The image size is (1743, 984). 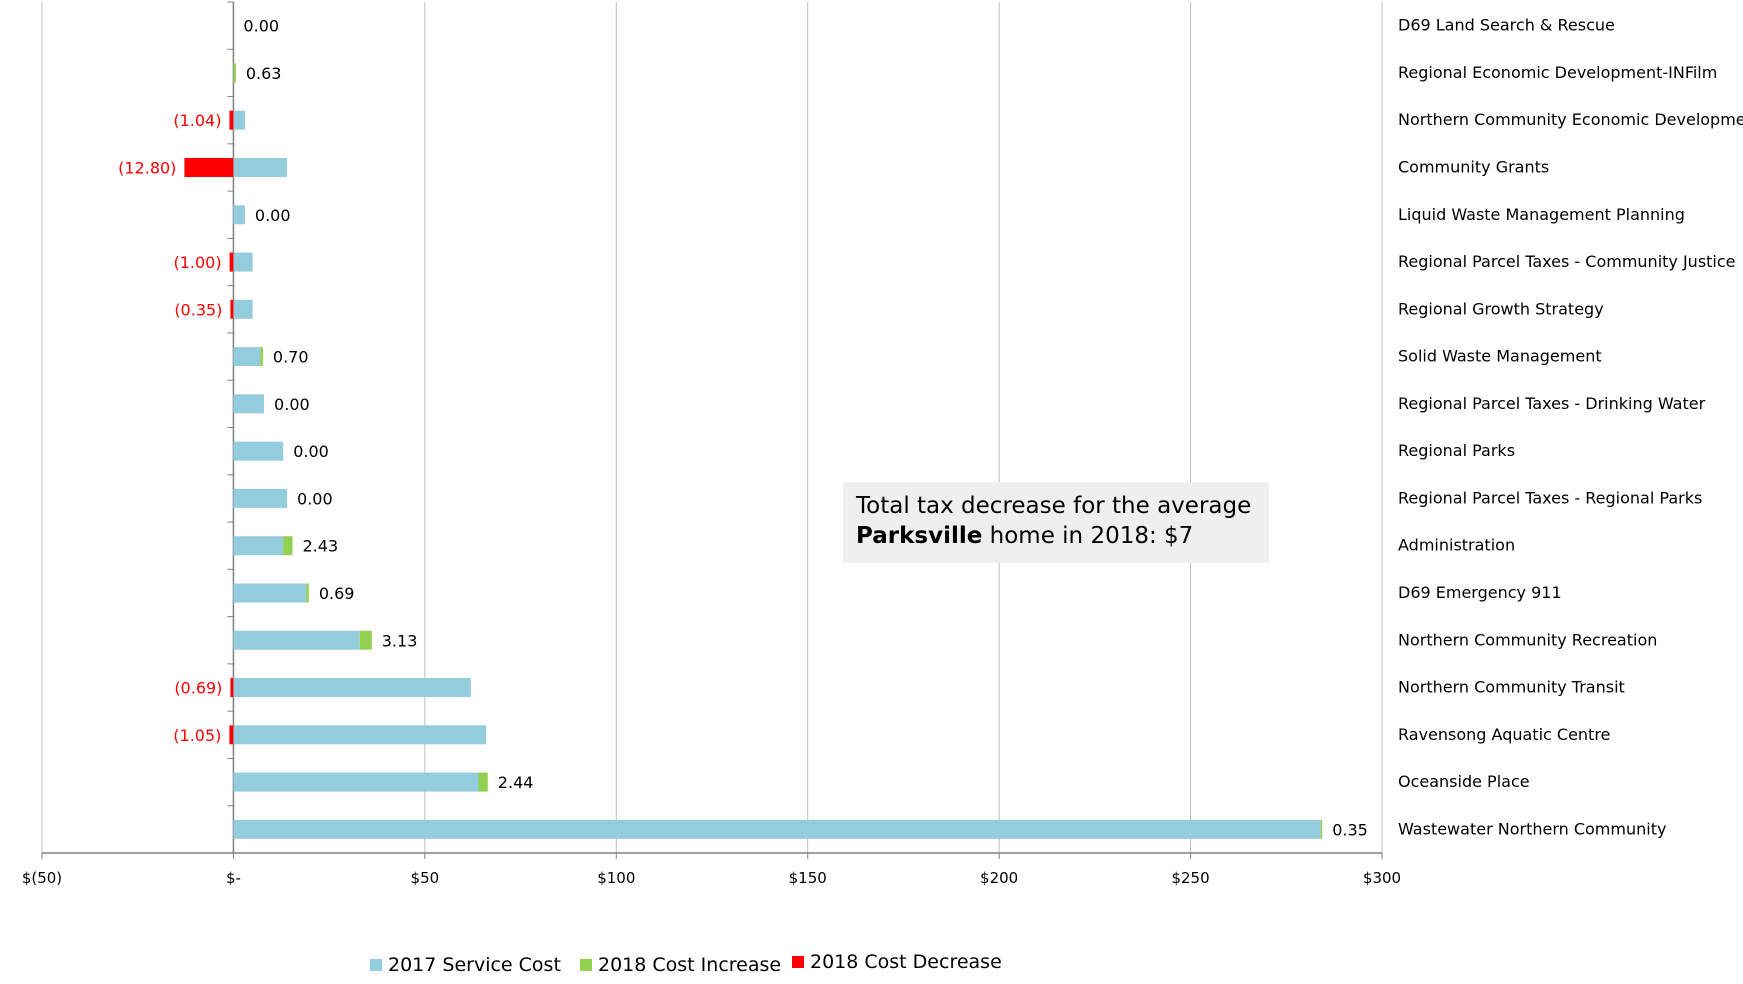 I want to click on callout-line-1: Total tax decrease for the average, so click(x=1056, y=506).